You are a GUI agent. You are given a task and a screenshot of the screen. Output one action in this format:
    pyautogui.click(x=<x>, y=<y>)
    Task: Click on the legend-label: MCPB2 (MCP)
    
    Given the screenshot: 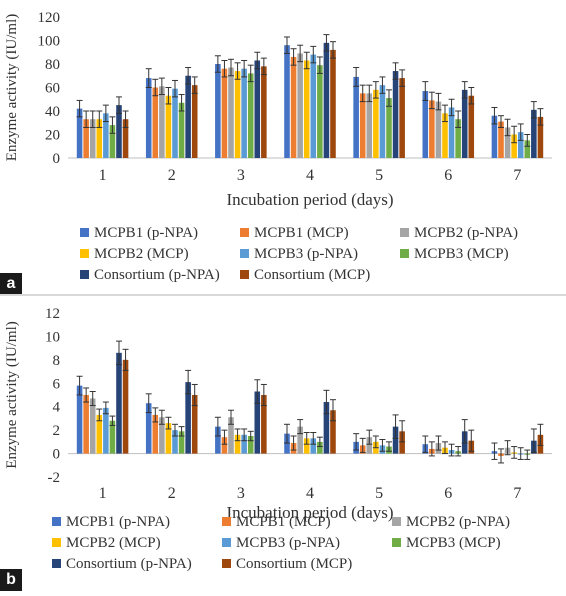 What is the action you would take?
    pyautogui.click(x=113, y=543)
    